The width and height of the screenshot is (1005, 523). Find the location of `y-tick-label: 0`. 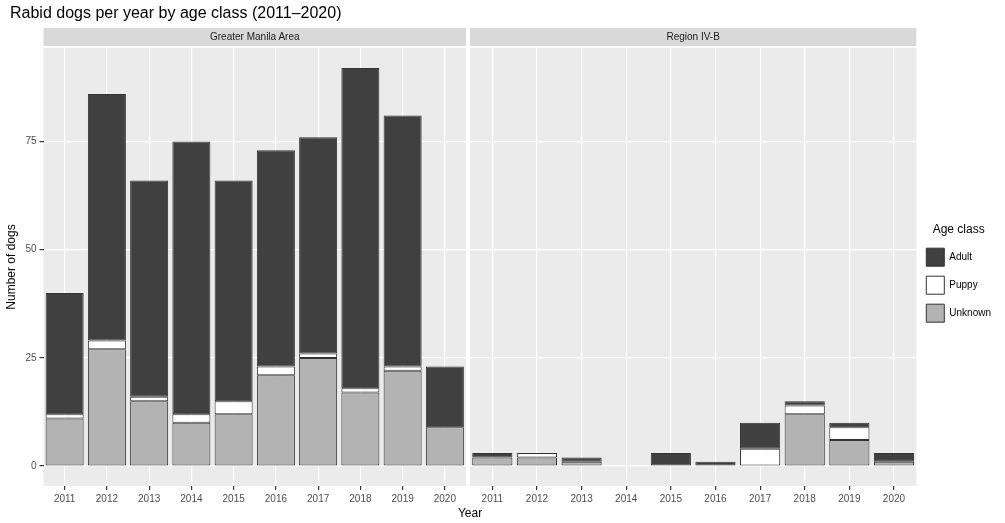

y-tick-label: 0 is located at coordinates (33, 465).